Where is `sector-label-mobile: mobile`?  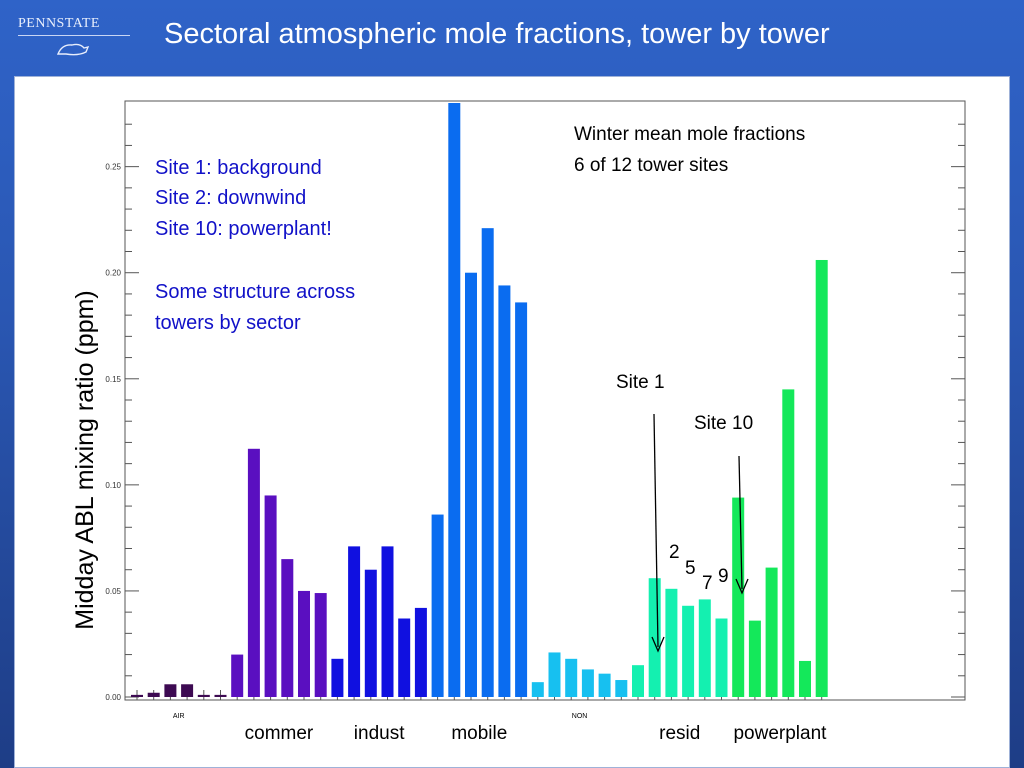
sector-label-mobile: mobile is located at coordinates (479, 733).